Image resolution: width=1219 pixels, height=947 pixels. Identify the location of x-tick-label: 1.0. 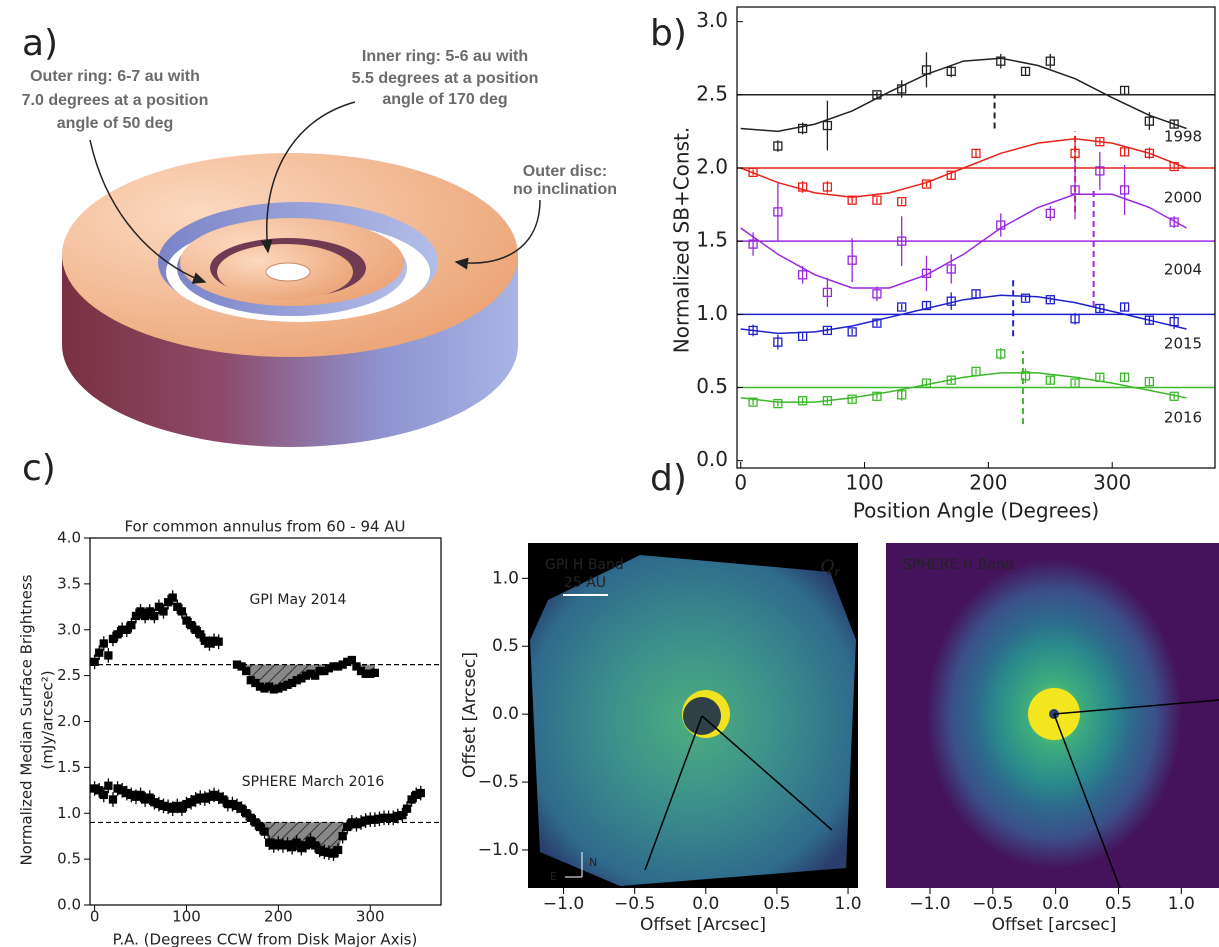
(1181, 904).